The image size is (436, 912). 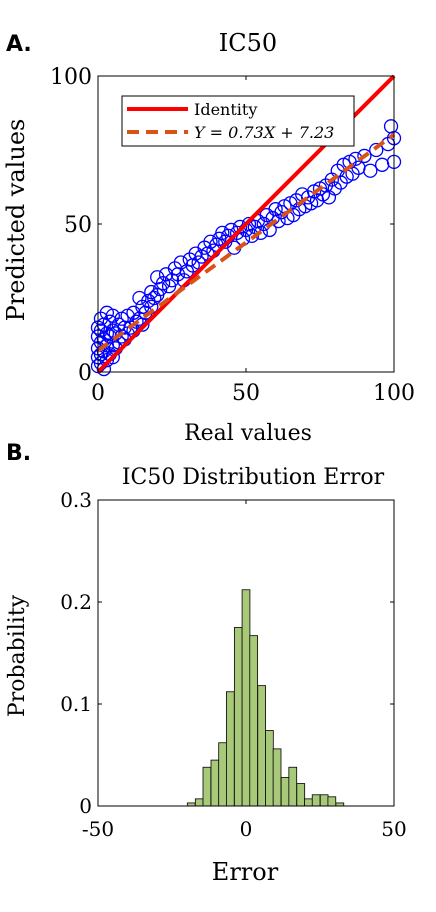 I want to click on panel-a-ylabel: Predicted values, so click(x=16, y=220).